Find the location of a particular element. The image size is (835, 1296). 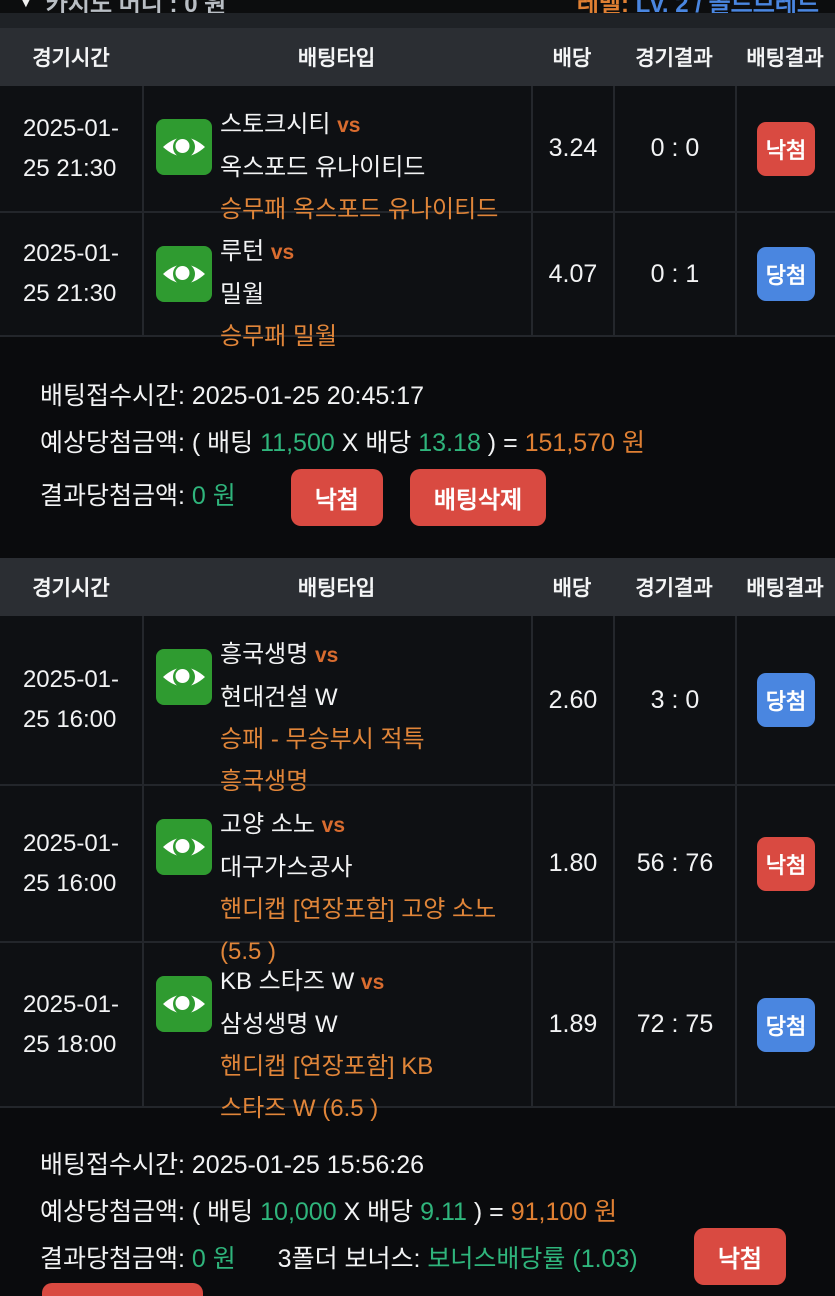

bet-type-cell: 고양 소노 vs 대구가스공사 핸디캡 [연장포함] 고양 소노 (5.5 ) is located at coordinates (336, 875).